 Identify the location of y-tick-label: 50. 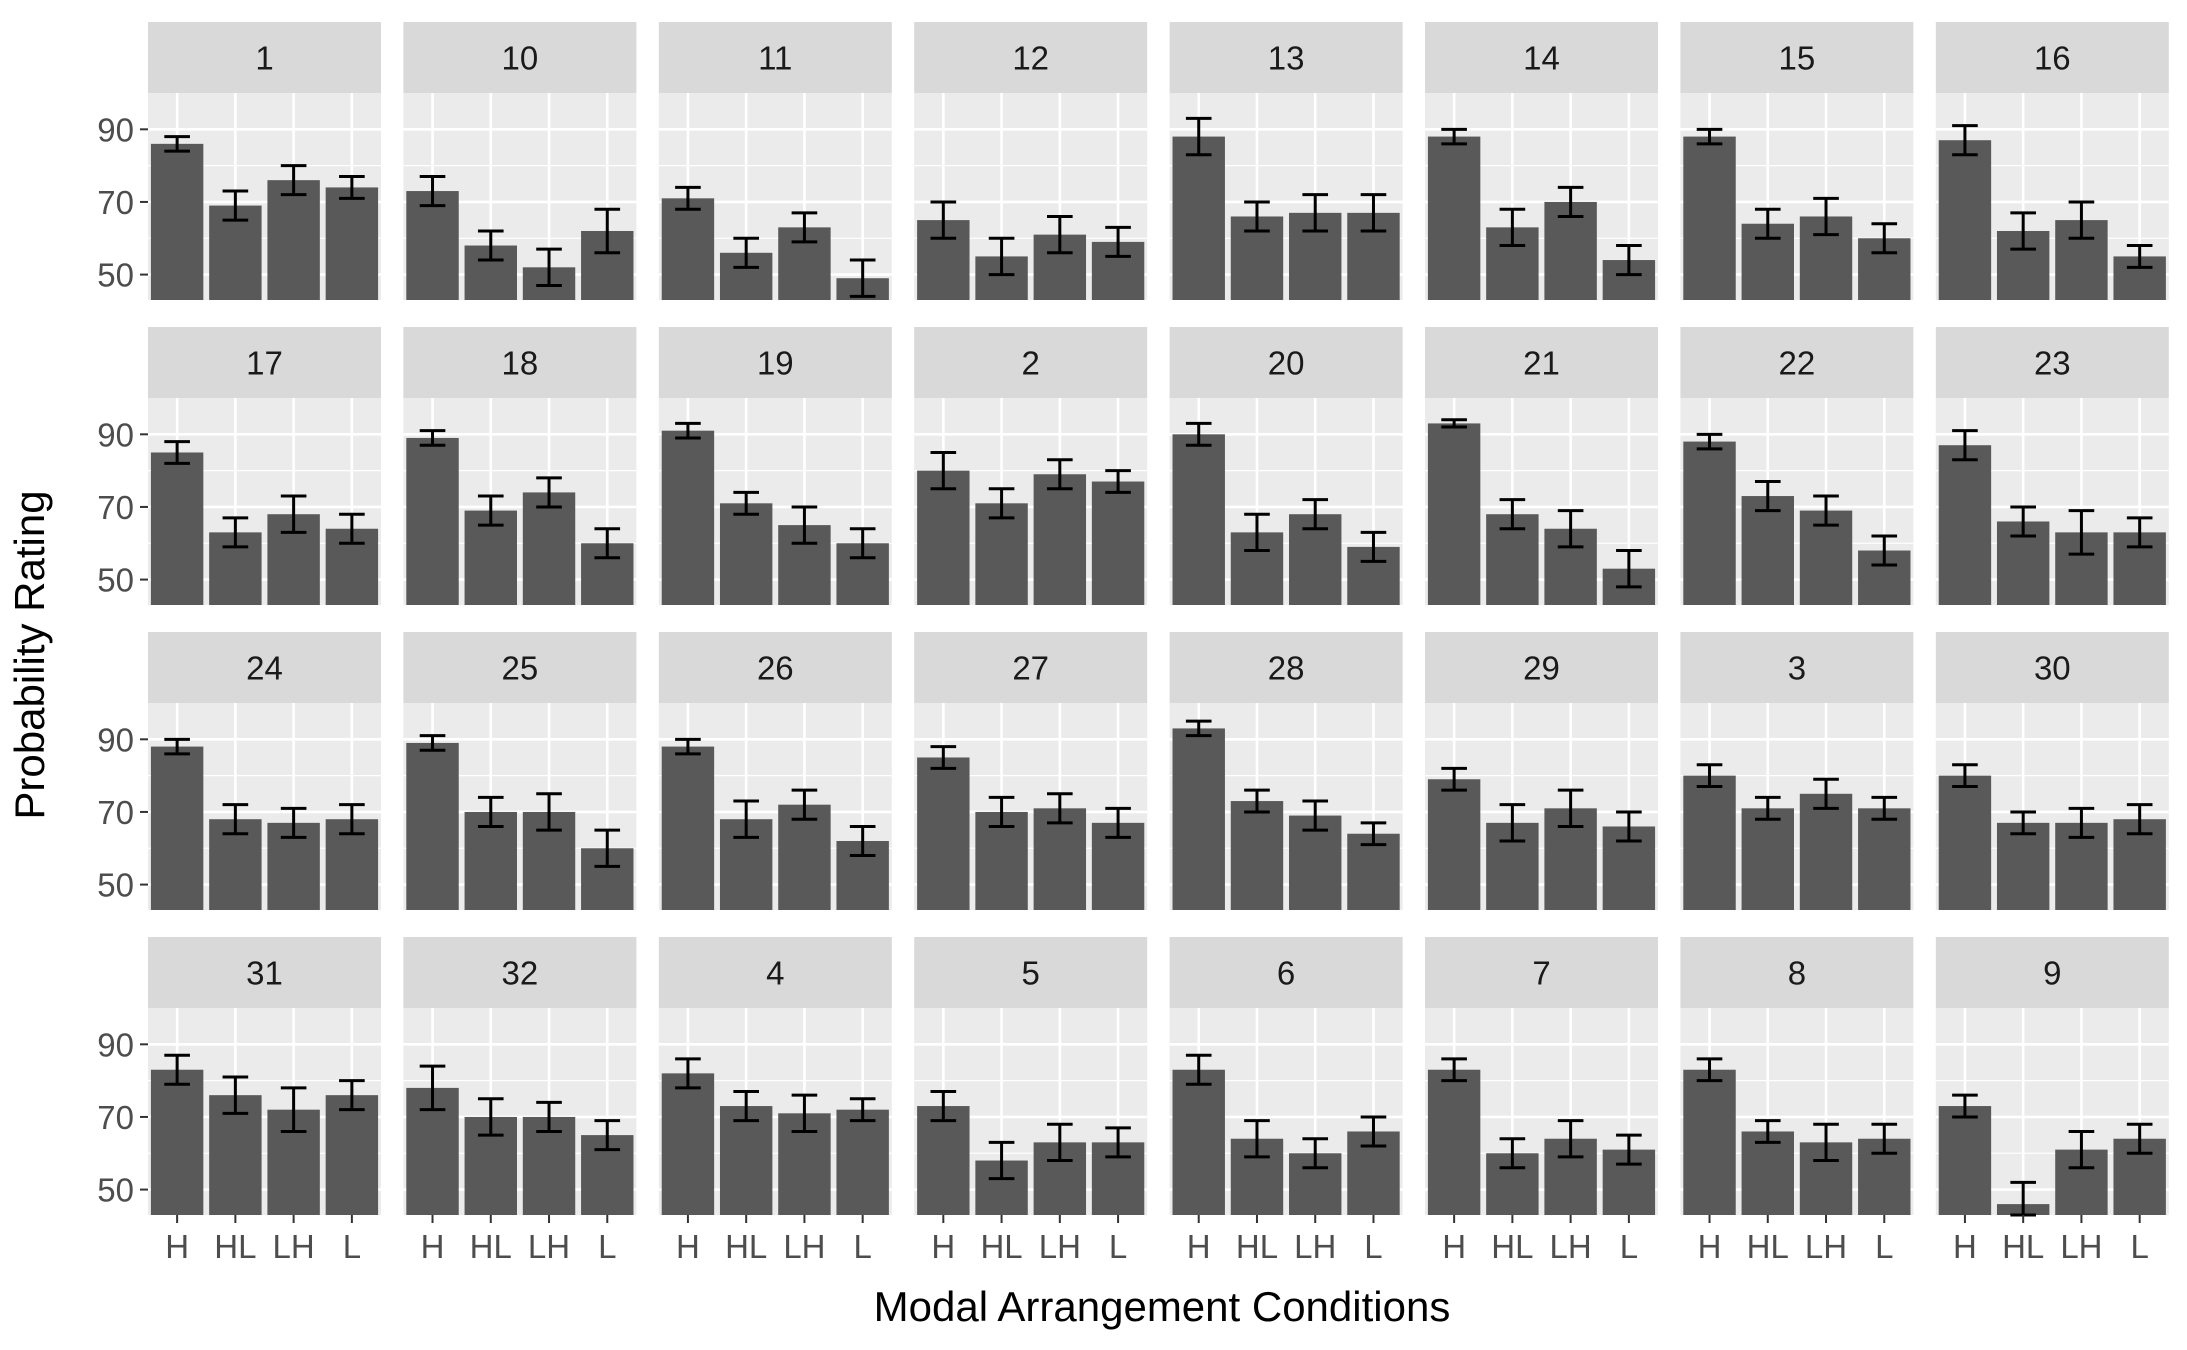
(115, 275).